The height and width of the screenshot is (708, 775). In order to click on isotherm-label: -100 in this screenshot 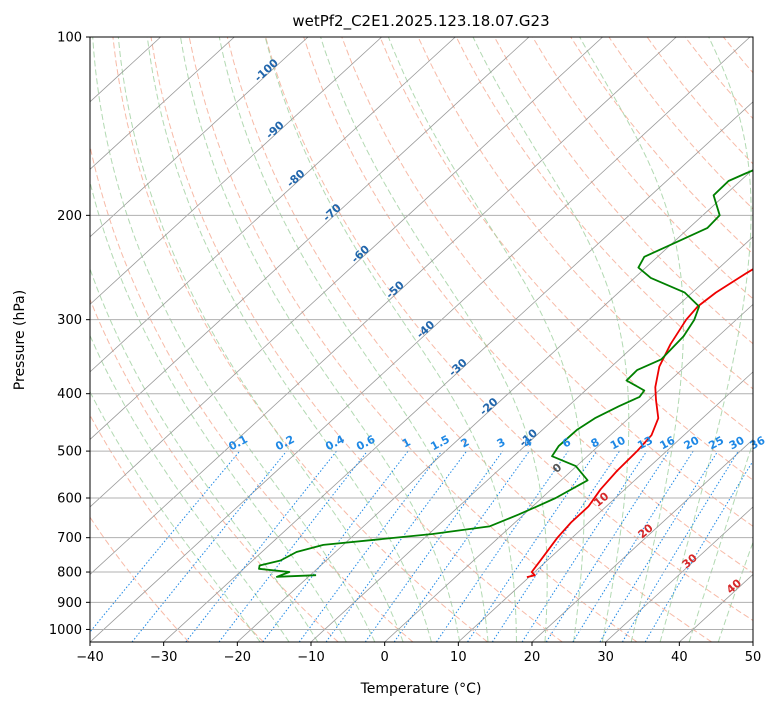, I will do `click(266, 70)`.